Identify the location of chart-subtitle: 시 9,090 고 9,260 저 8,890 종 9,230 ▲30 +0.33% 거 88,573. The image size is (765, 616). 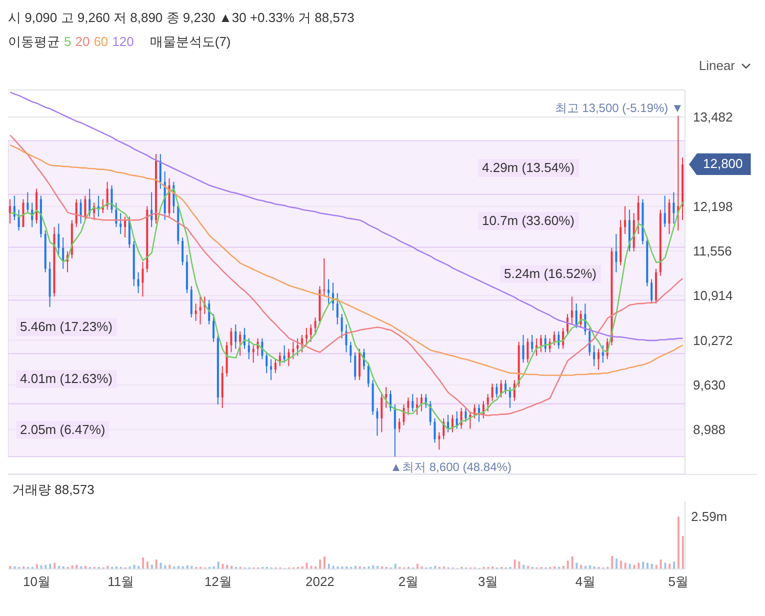
(182, 18).